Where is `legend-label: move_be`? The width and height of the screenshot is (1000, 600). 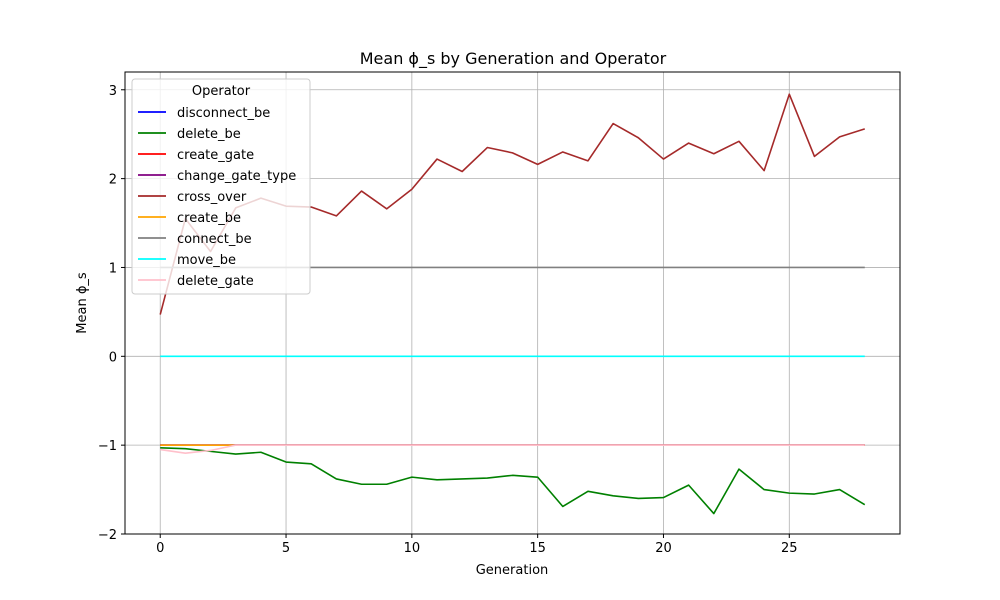
legend-label: move_be is located at coordinates (206, 260).